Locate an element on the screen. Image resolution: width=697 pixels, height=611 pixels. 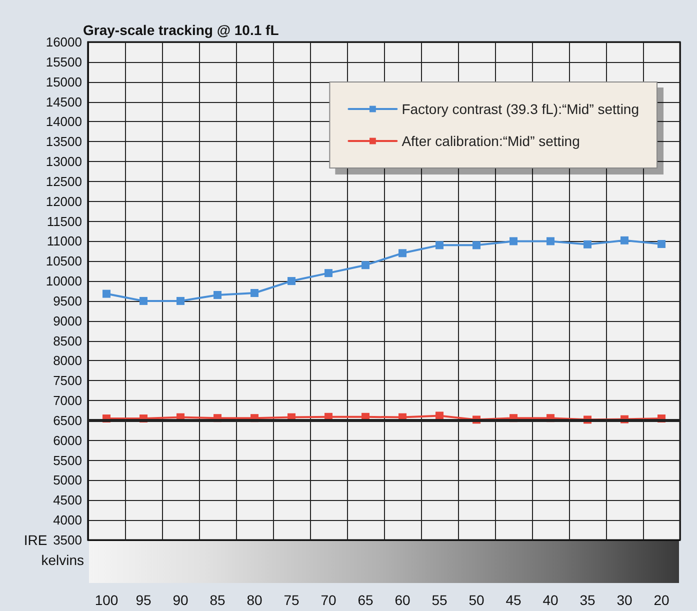
x-tick-label: 60 is located at coordinates (402, 600).